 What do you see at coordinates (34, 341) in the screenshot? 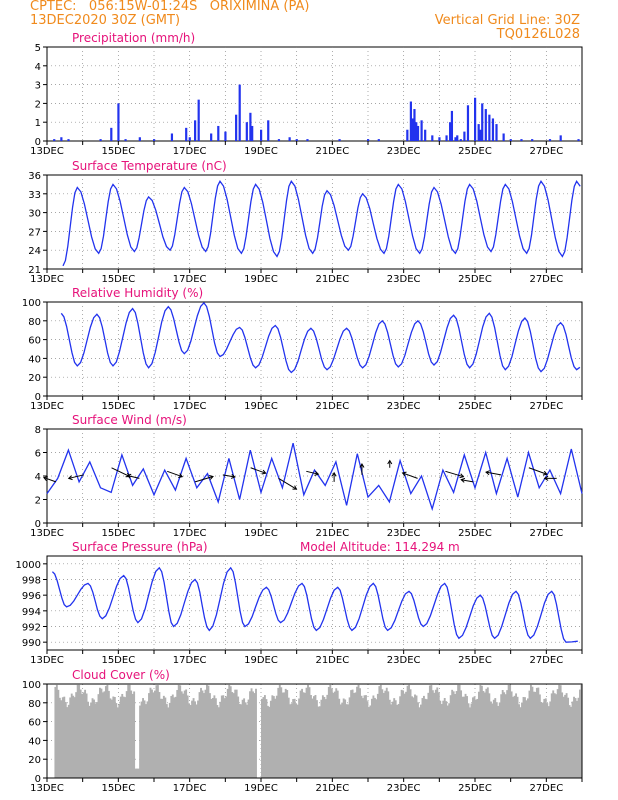
I see `y-tick-label: 60` at bounding box center [34, 341].